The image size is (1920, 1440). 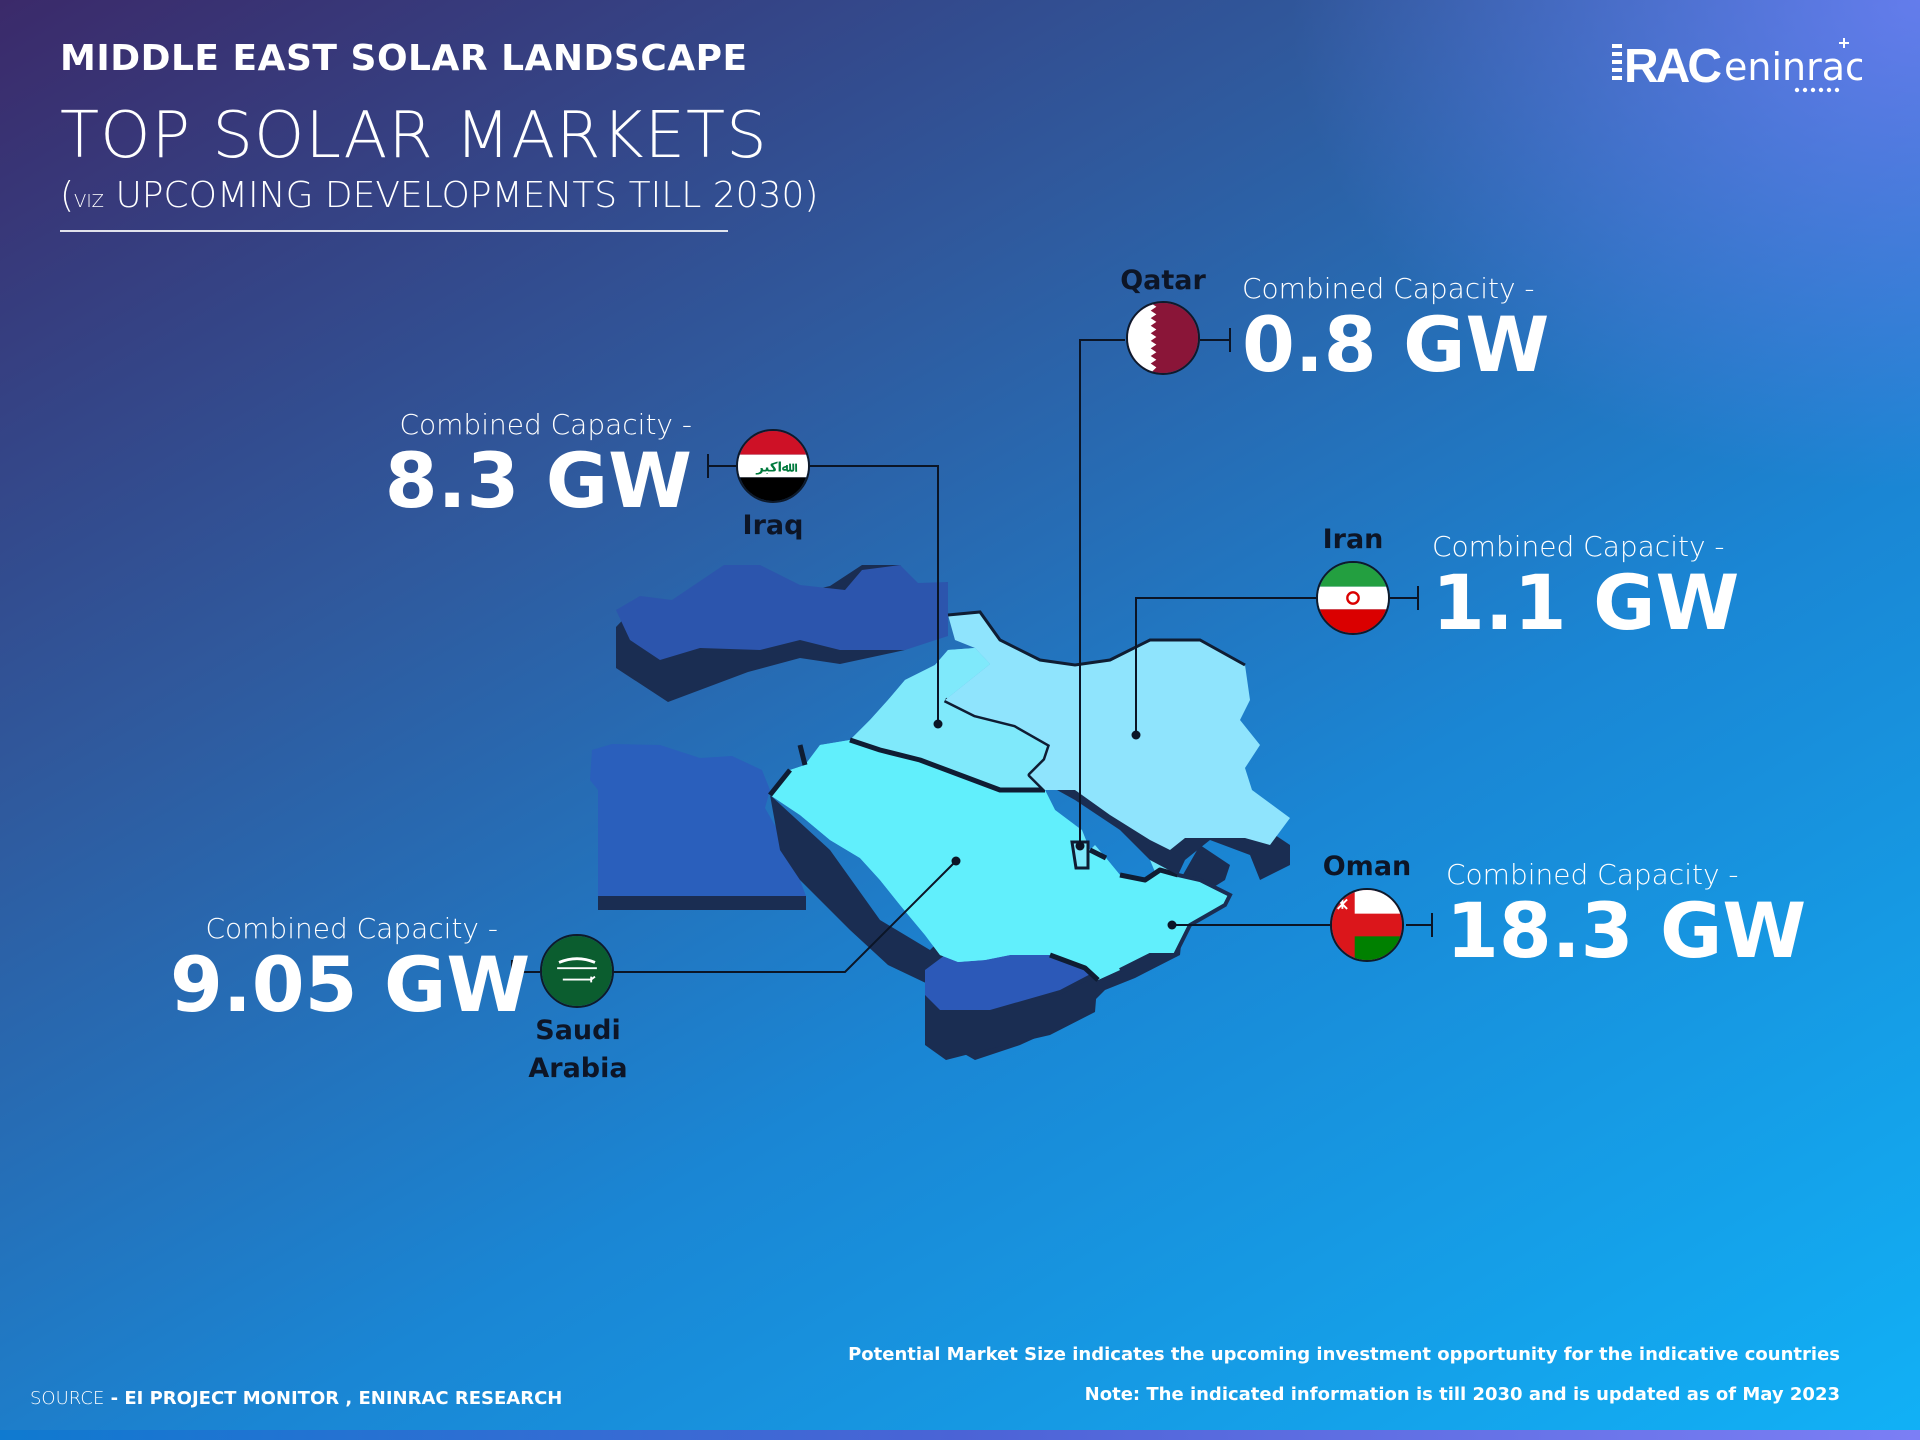 I want to click on iraq-flag-icon: ﷲاكبر, so click(x=773, y=466).